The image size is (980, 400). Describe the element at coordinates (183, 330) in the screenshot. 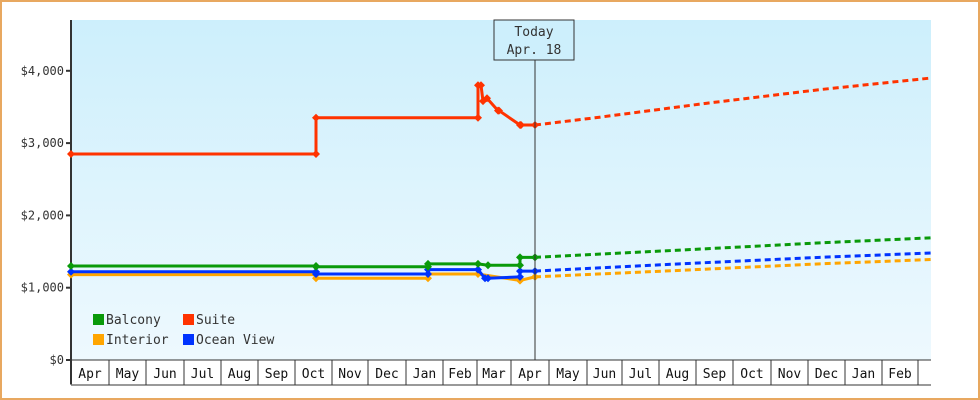

I see `legend: Balcony Suite Interior Ocean View` at that location.